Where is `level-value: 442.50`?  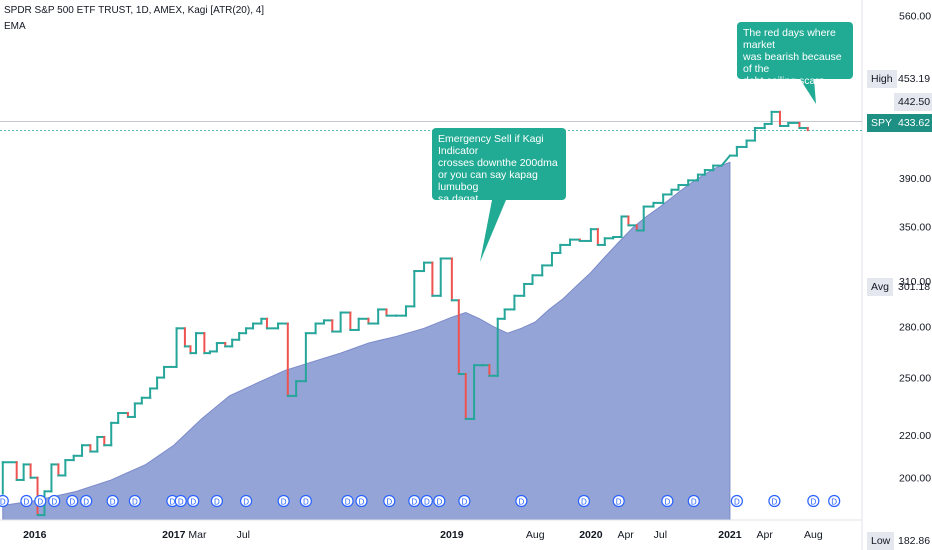
level-value: 442.50 is located at coordinates (913, 102).